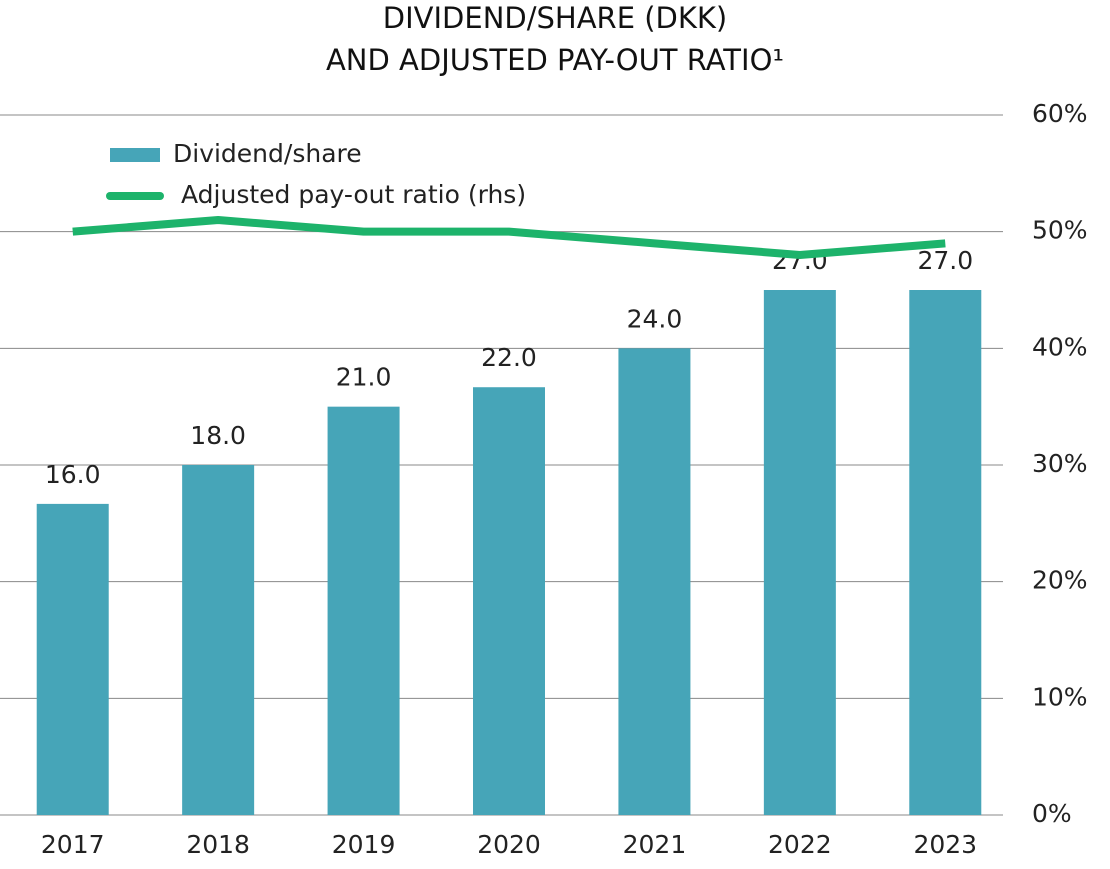 The height and width of the screenshot is (869, 1110). Describe the element at coordinates (509, 237) in the screenshot. I see `line` at that location.